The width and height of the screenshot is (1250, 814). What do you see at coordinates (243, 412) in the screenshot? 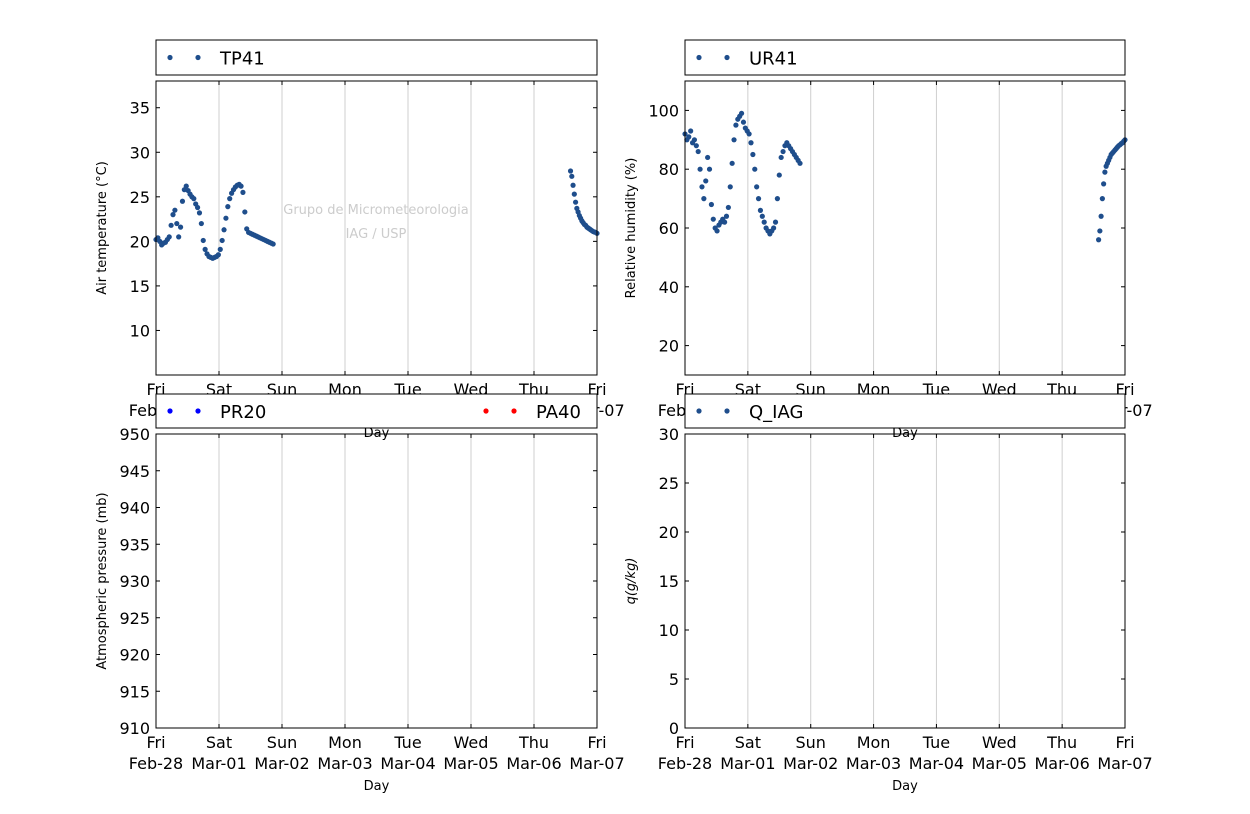
I see `legend-label: PR20` at bounding box center [243, 412].